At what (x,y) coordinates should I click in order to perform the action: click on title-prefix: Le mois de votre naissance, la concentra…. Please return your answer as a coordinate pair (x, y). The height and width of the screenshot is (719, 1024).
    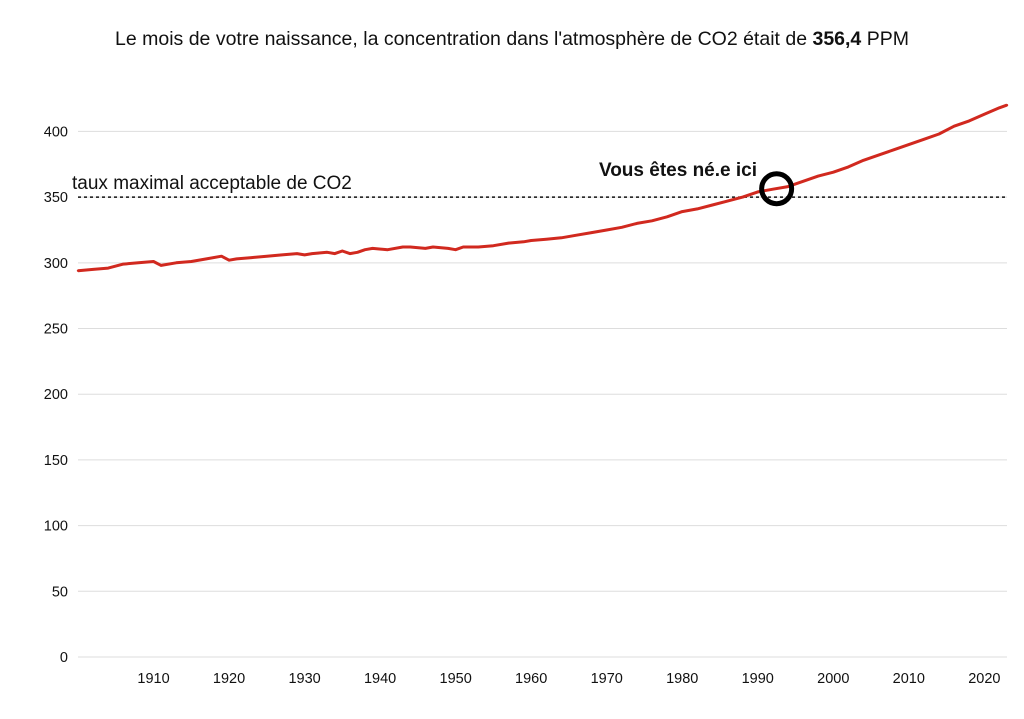
    Looking at the image, I should click on (464, 39).